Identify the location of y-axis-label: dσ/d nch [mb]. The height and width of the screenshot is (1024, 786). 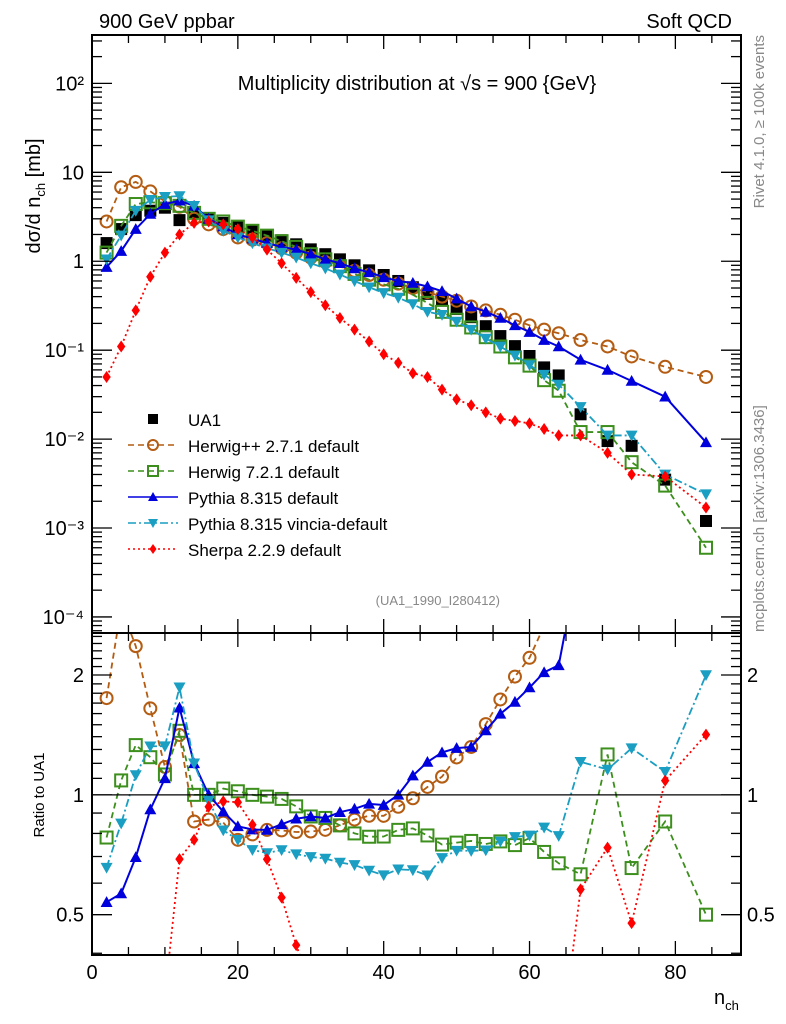
(35, 195).